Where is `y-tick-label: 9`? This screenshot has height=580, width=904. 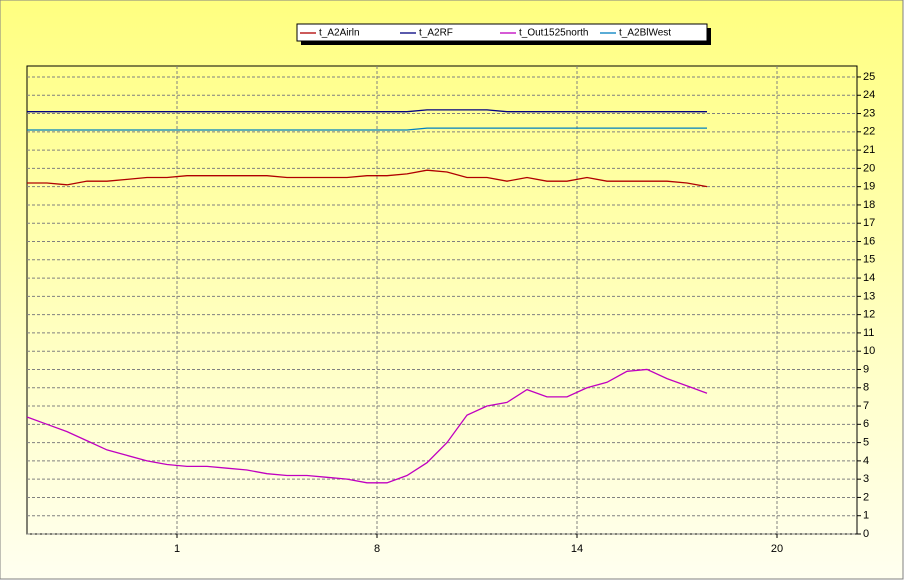
y-tick-label: 9 is located at coordinates (866, 369).